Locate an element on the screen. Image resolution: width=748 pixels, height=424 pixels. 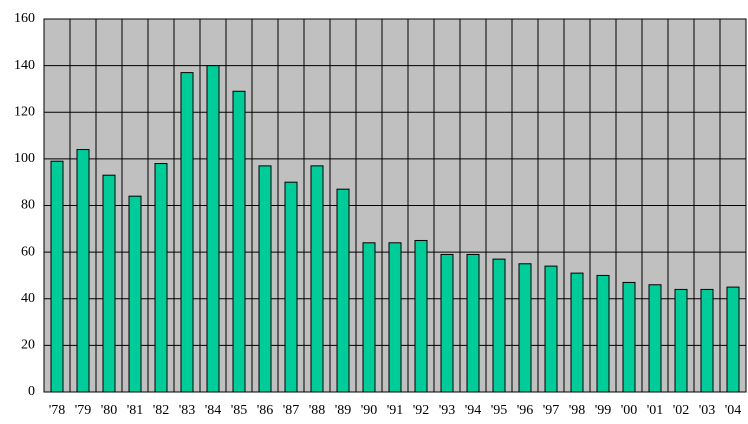
y-tick-label: 20 is located at coordinates (28, 345).